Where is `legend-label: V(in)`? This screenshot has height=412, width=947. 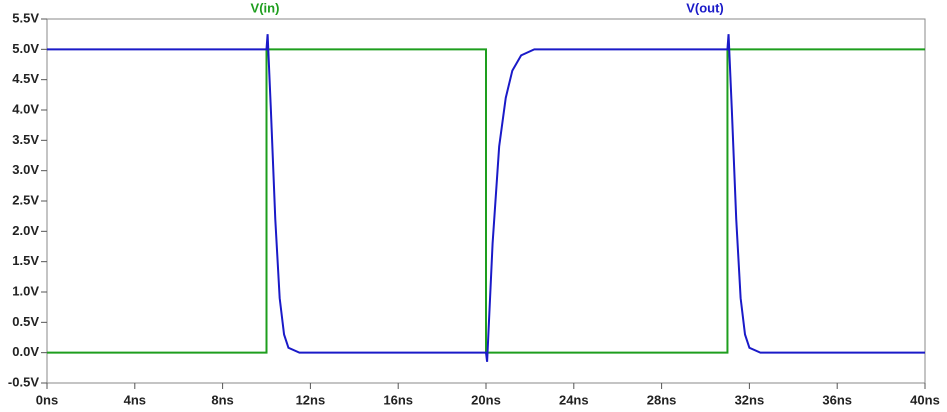 legend-label: V(in) is located at coordinates (265, 7).